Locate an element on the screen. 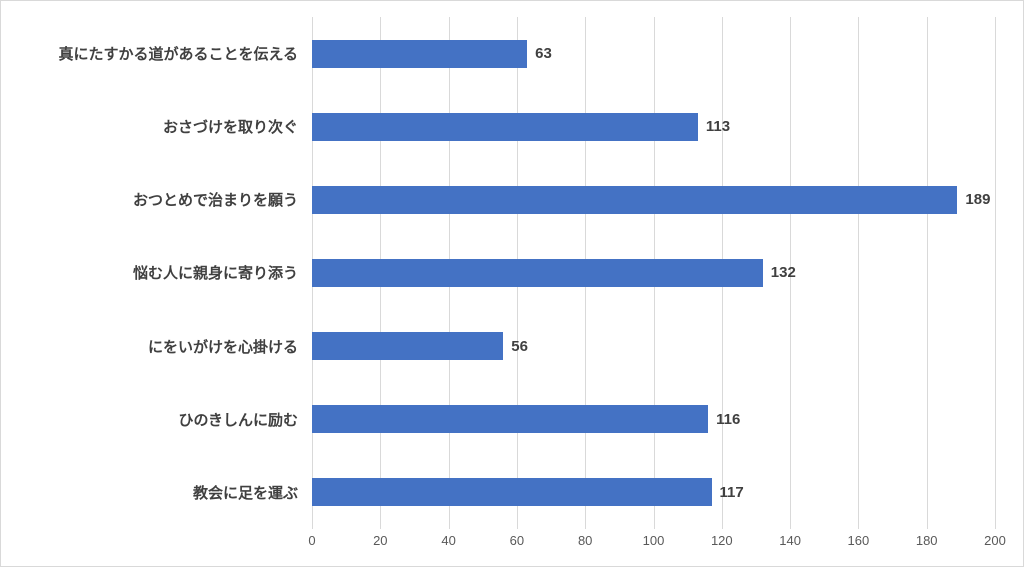  category-label: にをいがけを心掛ける is located at coordinates (222, 347).